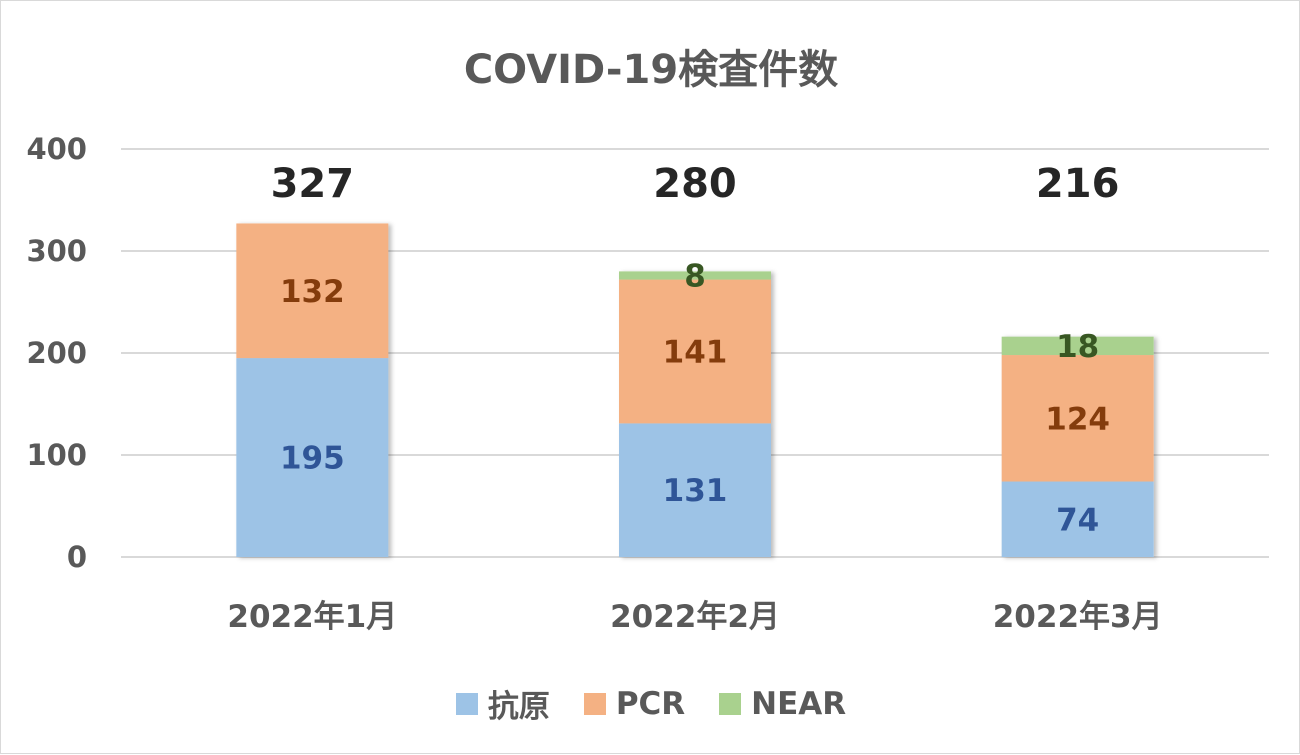  I want to click on data-label: 18, so click(1077, 347).